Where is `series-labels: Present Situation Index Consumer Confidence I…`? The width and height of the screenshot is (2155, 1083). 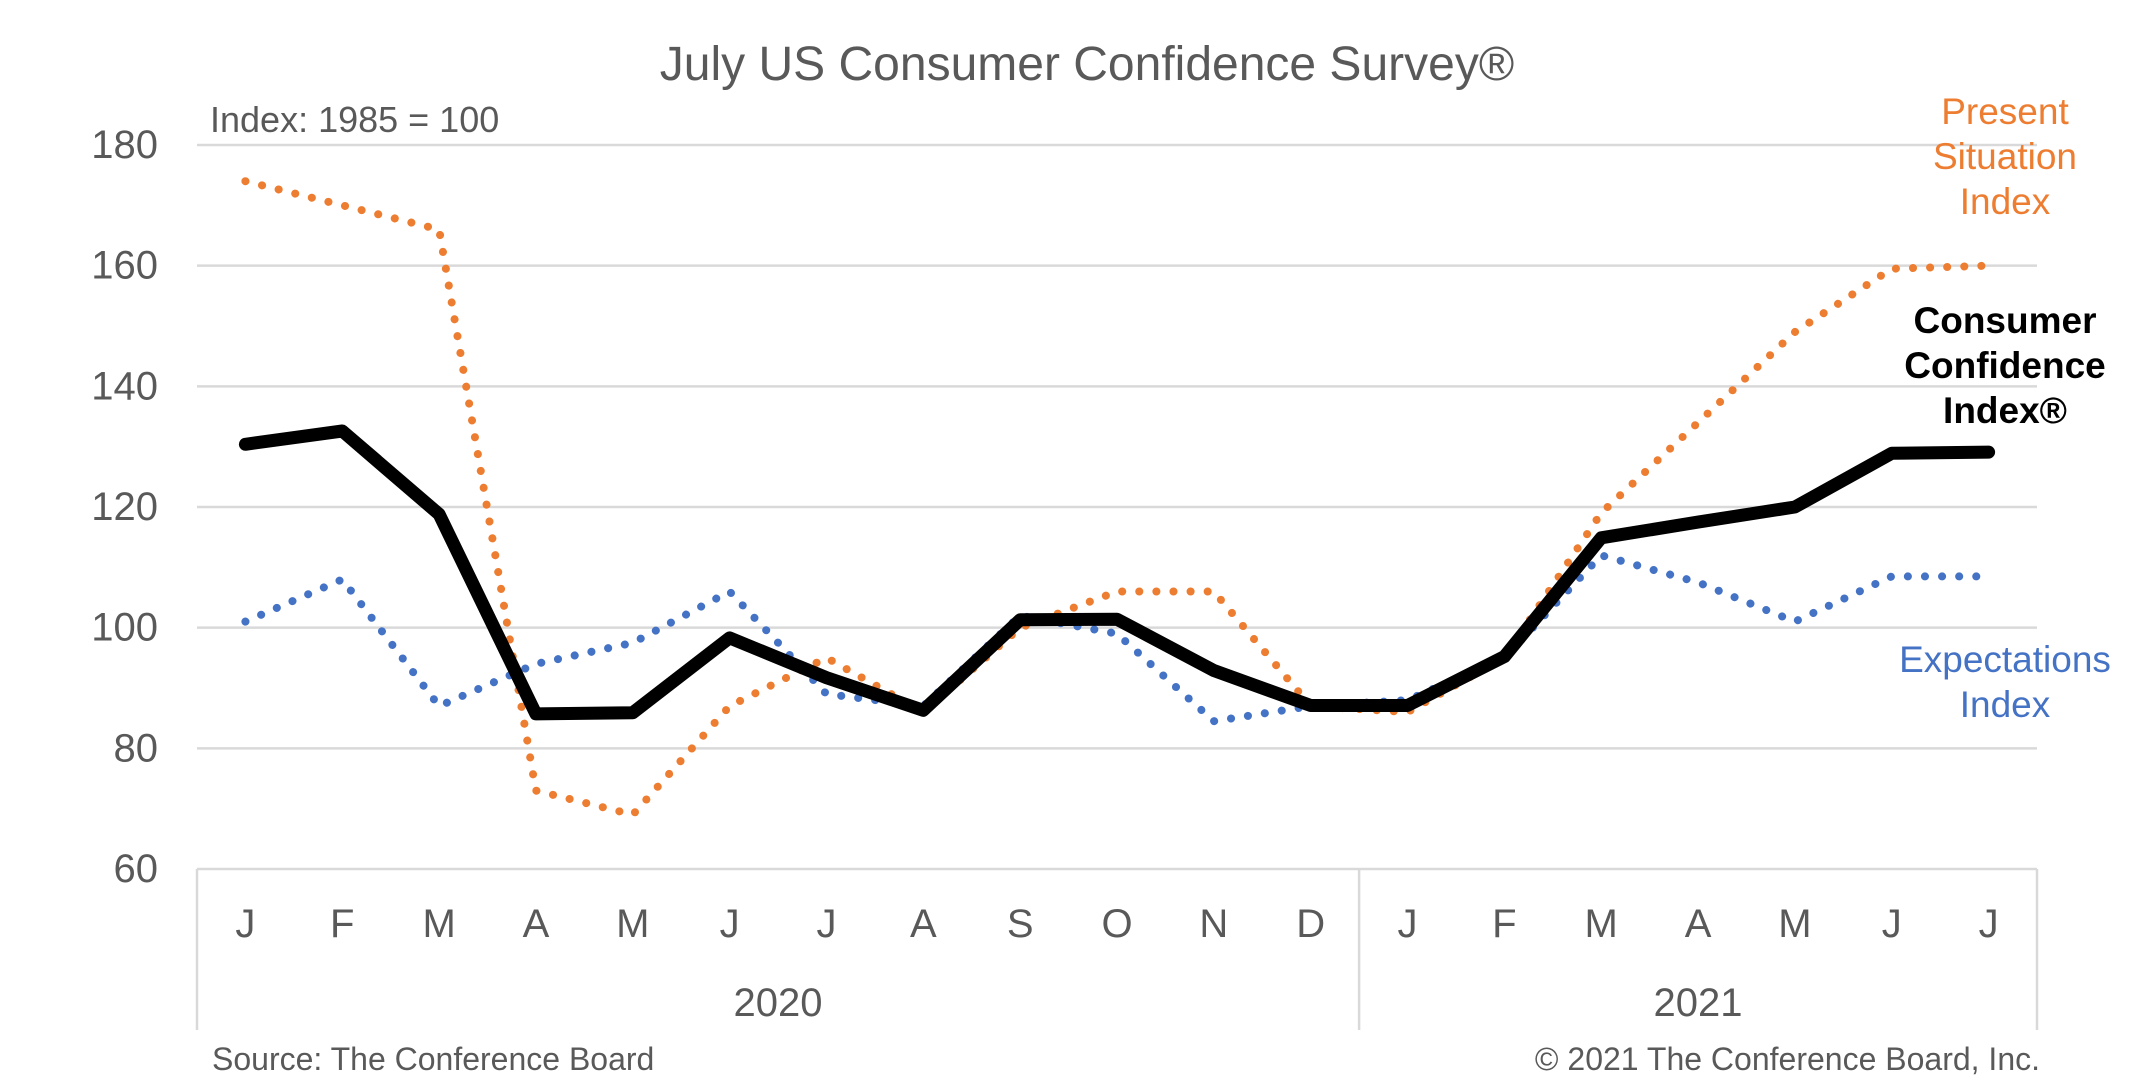
series-labels: Present Situation Index Consumer Confidence I… is located at coordinates (2005, 408).